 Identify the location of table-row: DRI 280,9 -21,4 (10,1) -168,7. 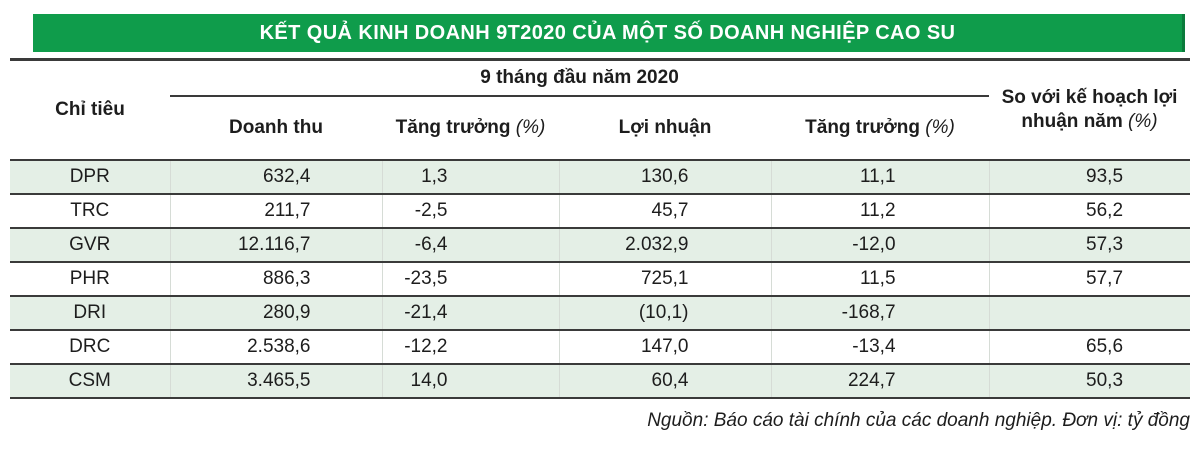
(600, 312).